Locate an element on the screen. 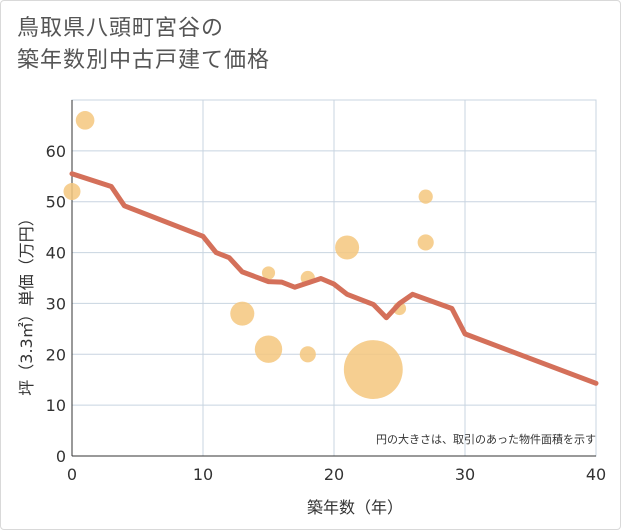 The image size is (621, 530). y-tick-label: 40 is located at coordinates (56, 253).